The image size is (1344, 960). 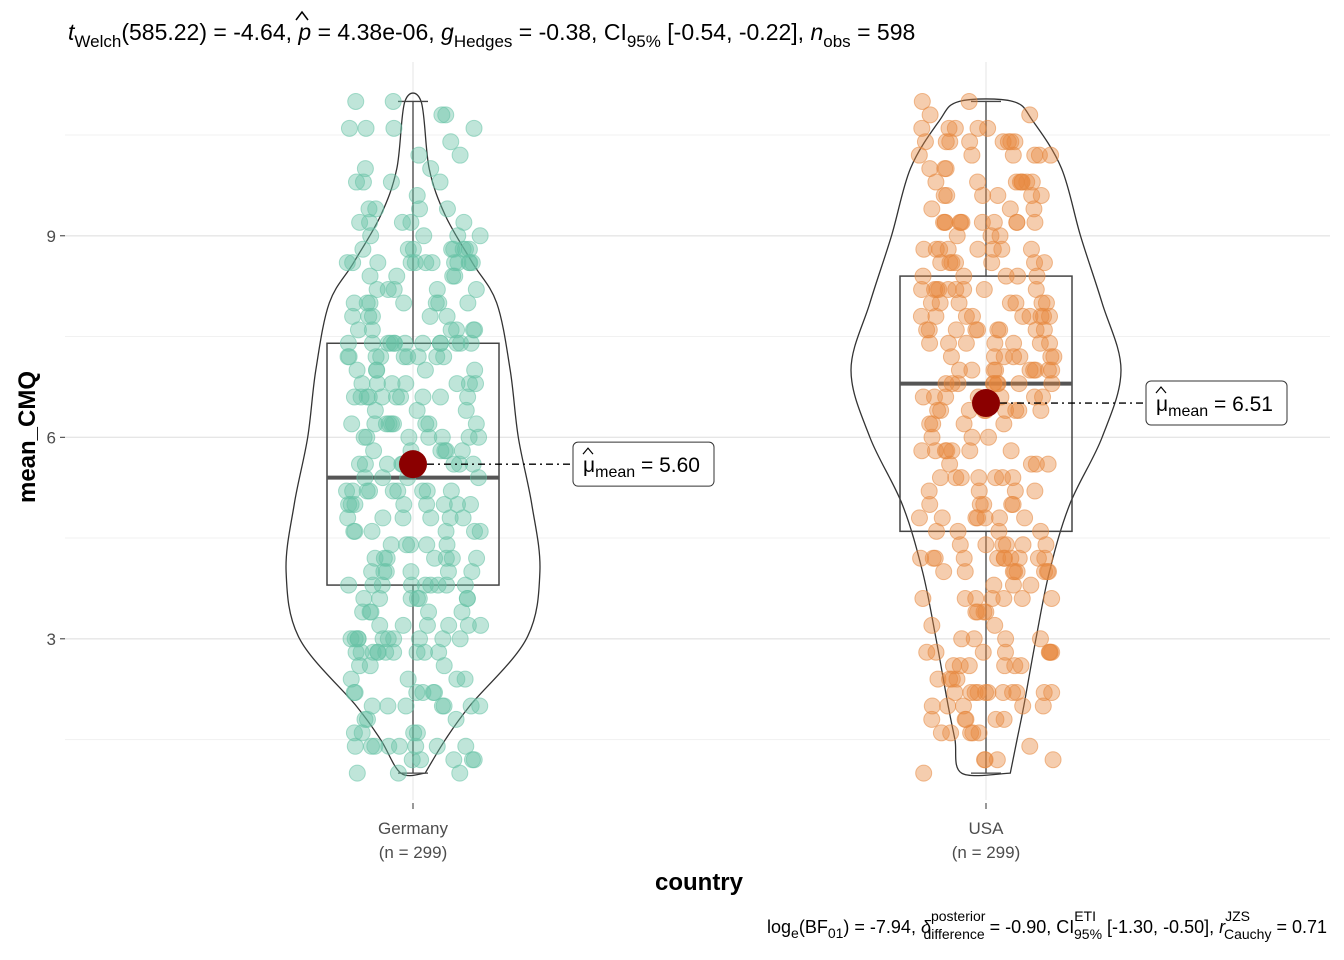 What do you see at coordinates (836, 41) in the screenshot?
I see `subtitle-n-sub: obs` at bounding box center [836, 41].